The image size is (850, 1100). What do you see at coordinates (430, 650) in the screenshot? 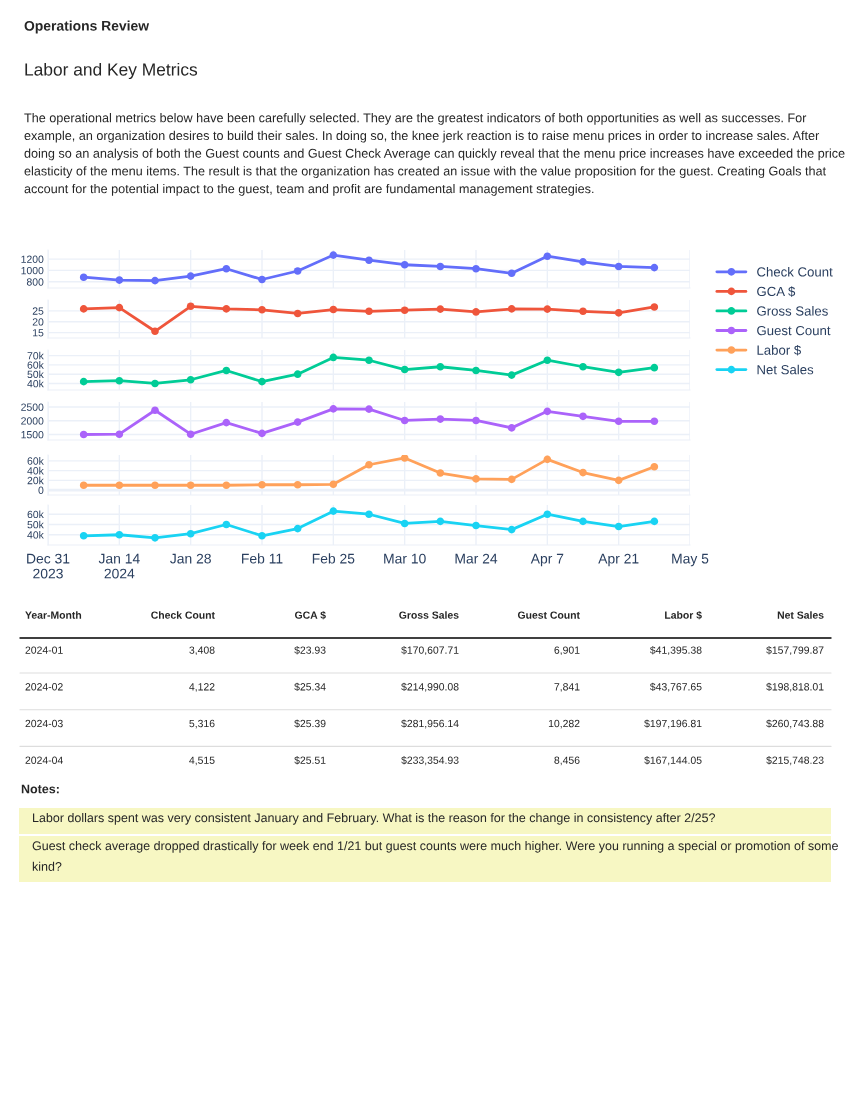
I see `text: $170,607.71` at bounding box center [430, 650].